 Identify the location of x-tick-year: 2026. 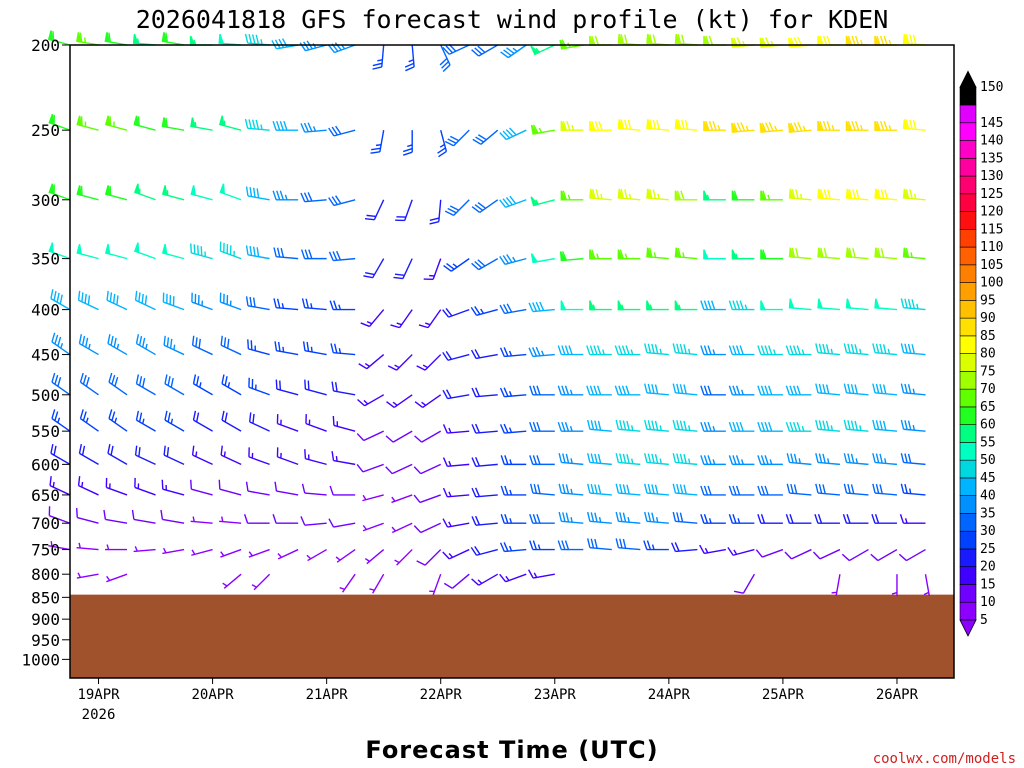
(99, 715).